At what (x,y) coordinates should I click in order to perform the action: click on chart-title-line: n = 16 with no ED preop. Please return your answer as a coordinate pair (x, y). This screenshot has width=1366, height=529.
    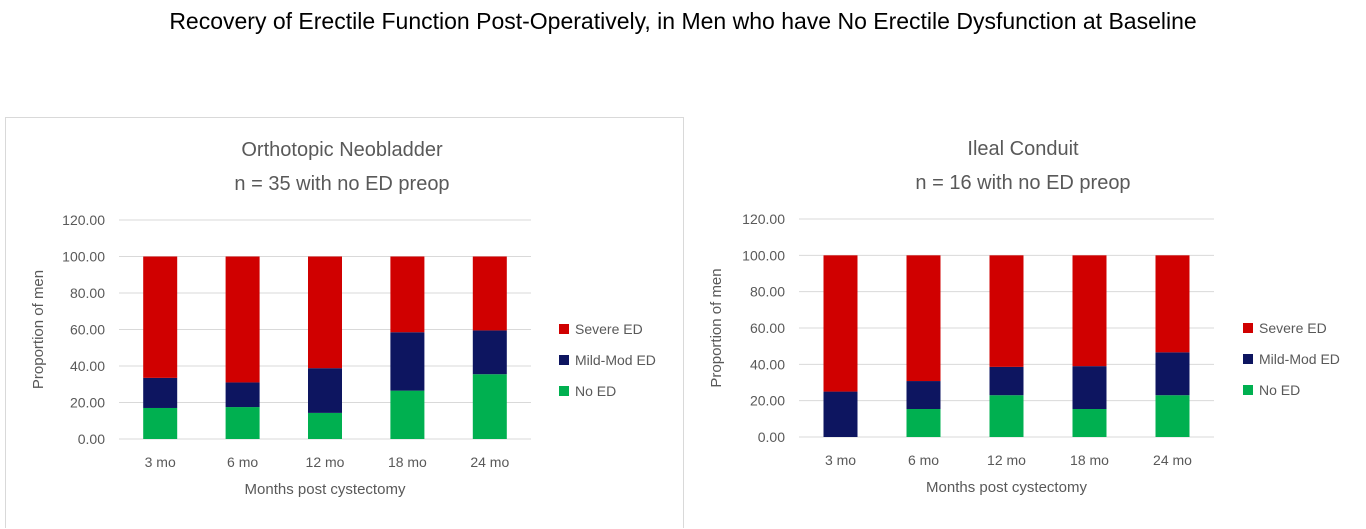
    Looking at the image, I should click on (1022, 183).